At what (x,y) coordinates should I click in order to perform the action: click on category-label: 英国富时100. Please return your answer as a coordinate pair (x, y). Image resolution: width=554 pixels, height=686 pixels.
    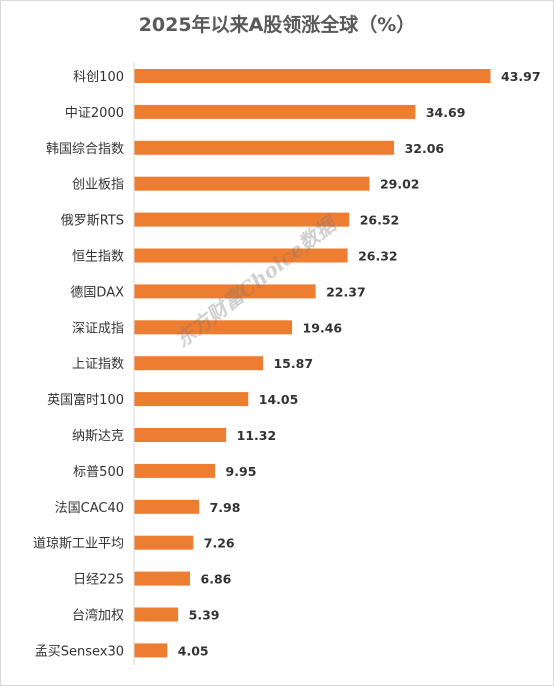
    Looking at the image, I should click on (85, 400).